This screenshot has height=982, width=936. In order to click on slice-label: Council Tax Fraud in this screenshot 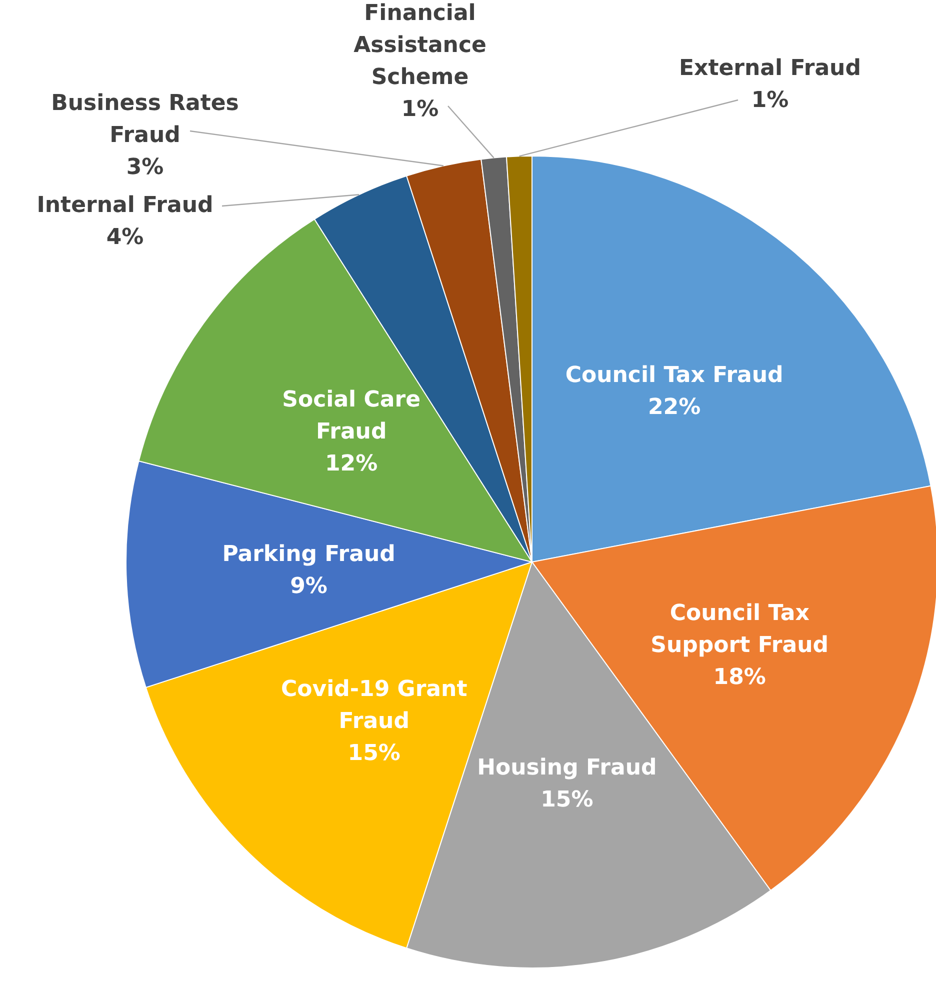, I will do `click(674, 375)`.